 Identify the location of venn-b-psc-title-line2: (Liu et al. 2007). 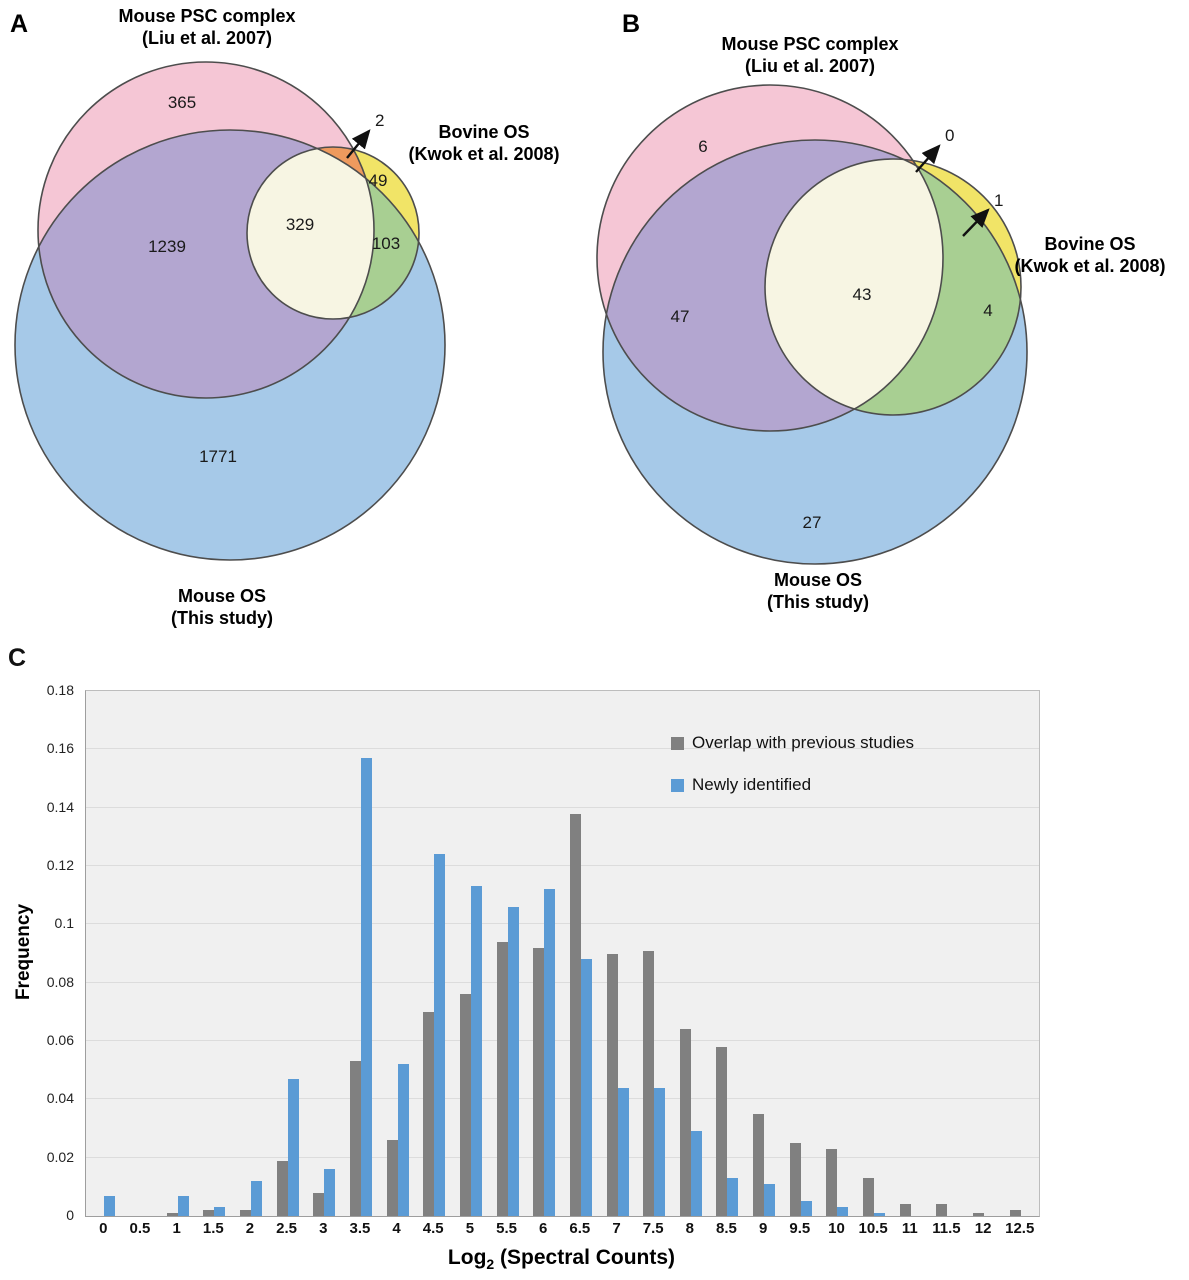
(810, 66).